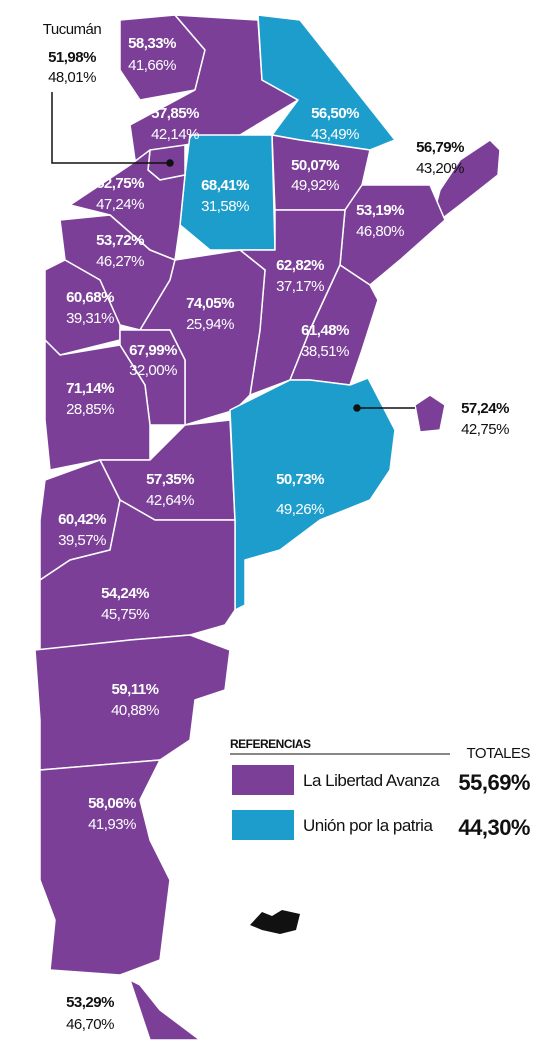  Describe the element at coordinates (270, 744) in the screenshot. I see `legend-title: REFERENCIAS` at that location.